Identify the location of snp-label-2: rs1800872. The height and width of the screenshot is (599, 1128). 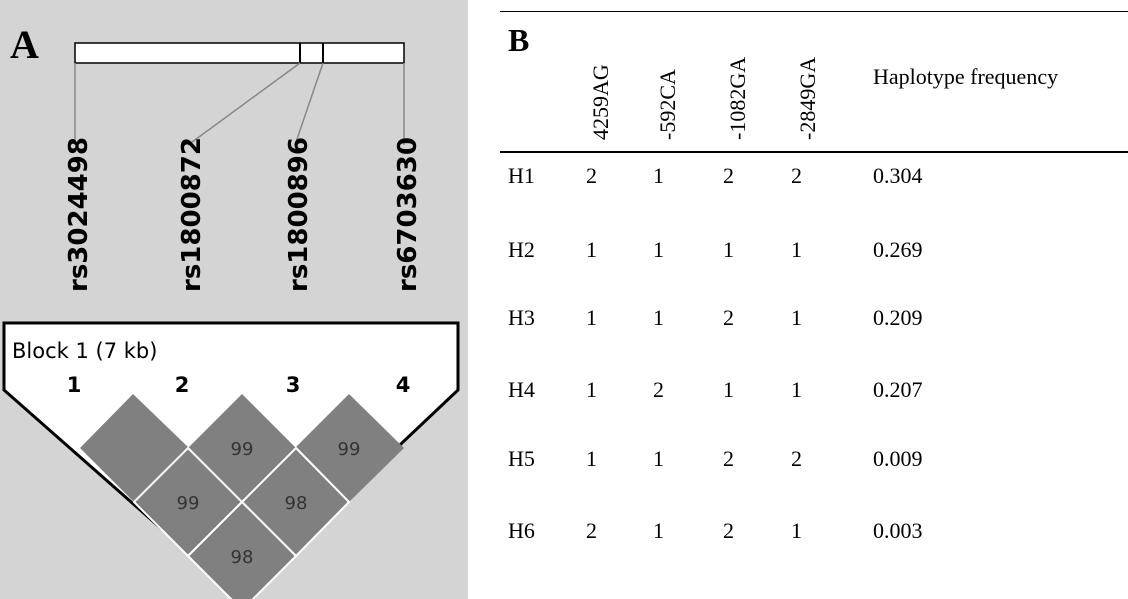
(192, 214).